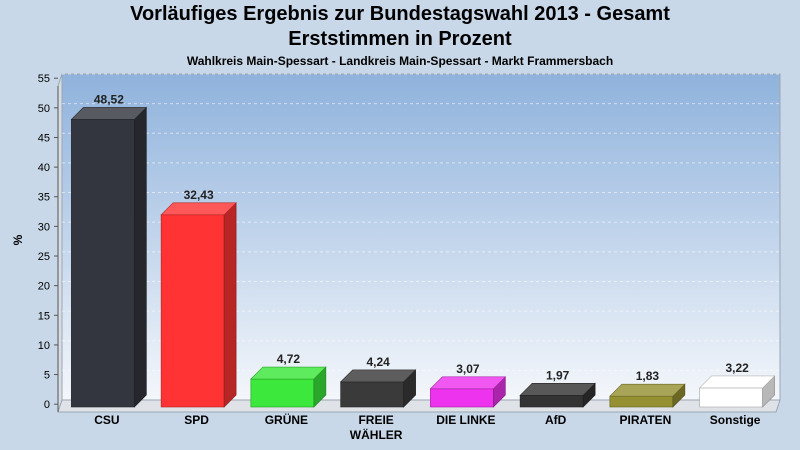  What do you see at coordinates (419, 406) in the screenshot?
I see `plot-floor` at bounding box center [419, 406].